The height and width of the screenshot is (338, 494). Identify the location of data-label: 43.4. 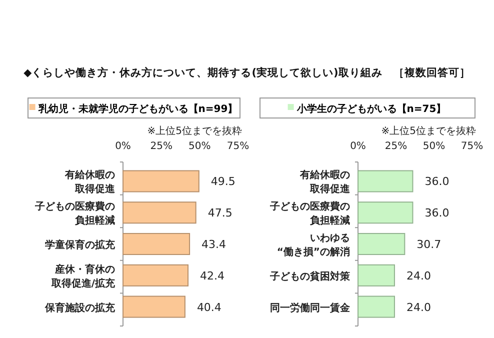
(214, 244).